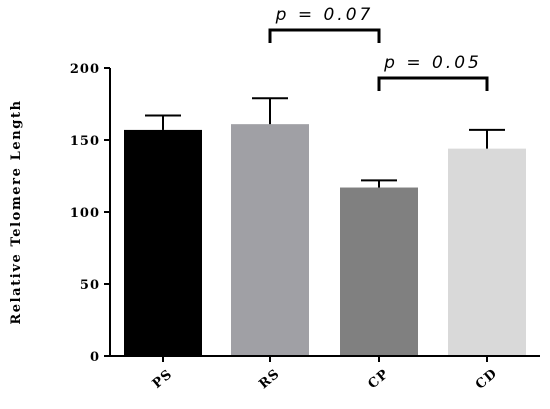 This screenshot has height=409, width=550. I want to click on bar-cd, so click(487, 252).